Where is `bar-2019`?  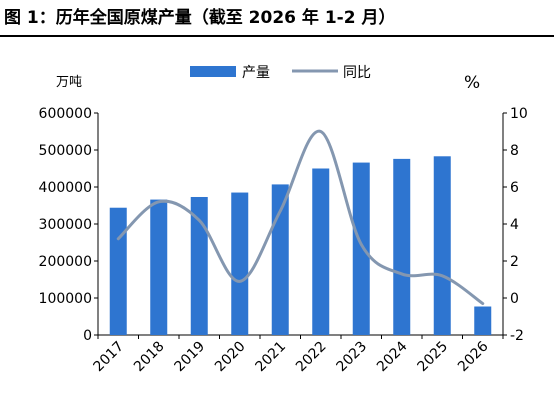 bar-2019 is located at coordinates (199, 265).